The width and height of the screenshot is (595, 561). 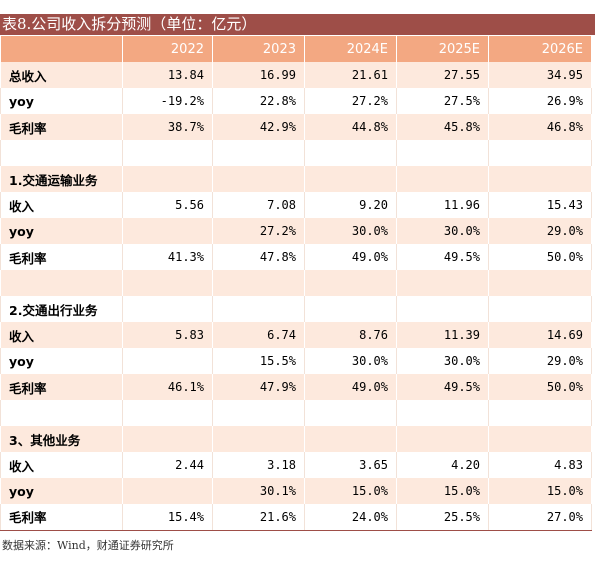 What do you see at coordinates (61, 49) in the screenshot?
I see `header-cell` at bounding box center [61, 49].